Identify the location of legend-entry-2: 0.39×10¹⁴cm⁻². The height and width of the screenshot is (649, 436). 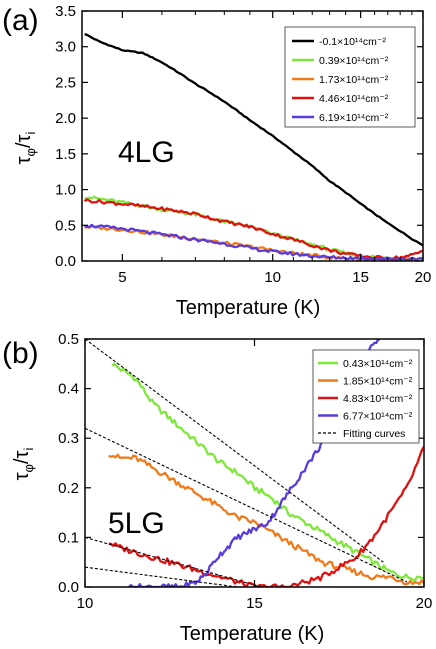
(340, 61).